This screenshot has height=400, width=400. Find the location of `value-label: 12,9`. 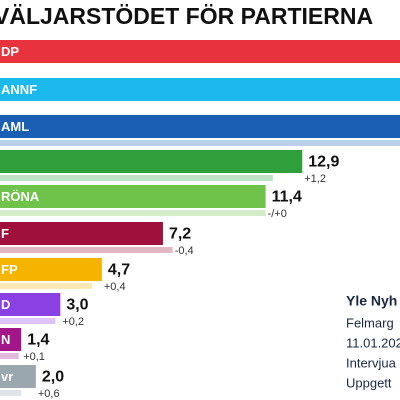

value-label: 12,9 is located at coordinates (323, 162).